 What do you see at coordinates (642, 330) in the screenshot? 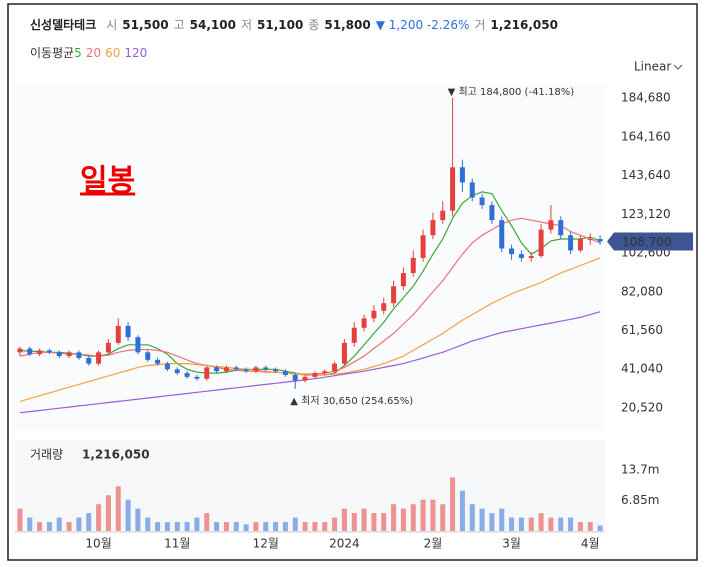
I see `y-tick-label: 61,560` at bounding box center [642, 330].